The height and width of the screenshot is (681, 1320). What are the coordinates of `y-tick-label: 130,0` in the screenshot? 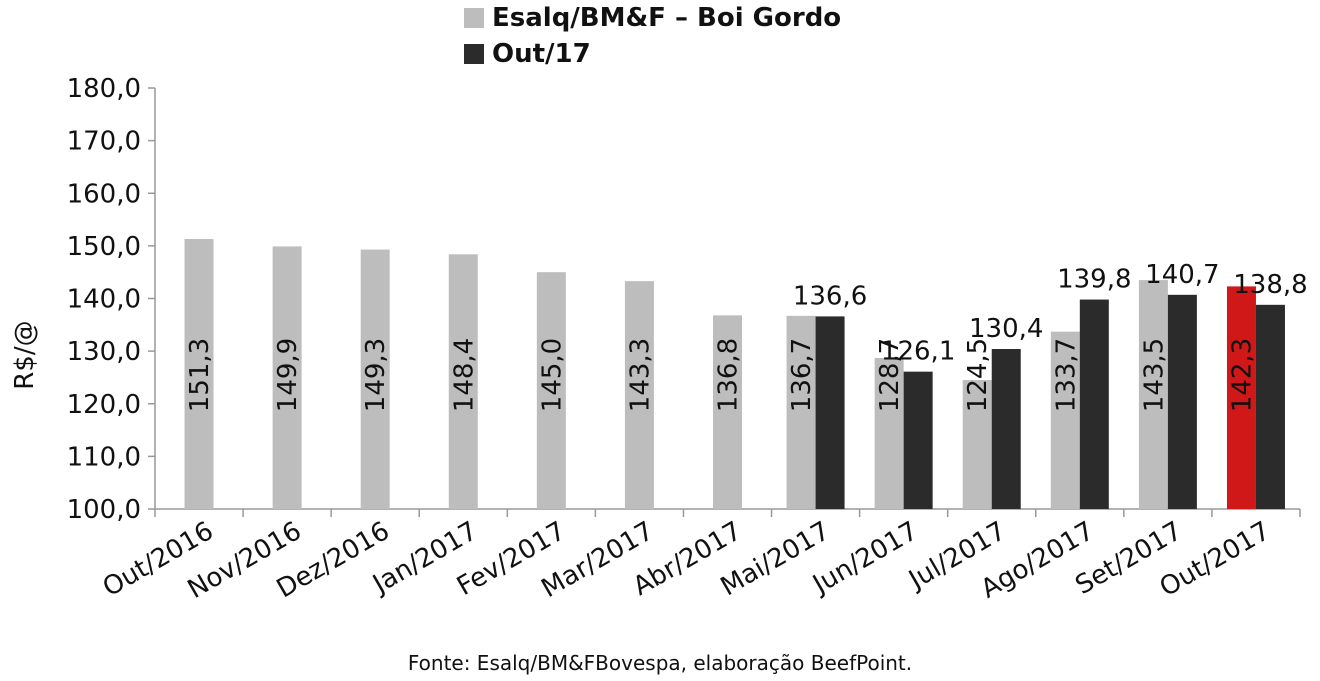 It's located at (104, 352).